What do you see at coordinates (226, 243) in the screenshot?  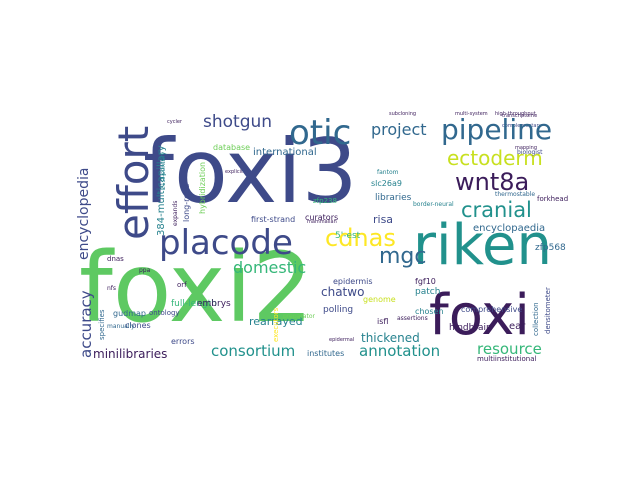 I see `cloud-word: placode` at bounding box center [226, 243].